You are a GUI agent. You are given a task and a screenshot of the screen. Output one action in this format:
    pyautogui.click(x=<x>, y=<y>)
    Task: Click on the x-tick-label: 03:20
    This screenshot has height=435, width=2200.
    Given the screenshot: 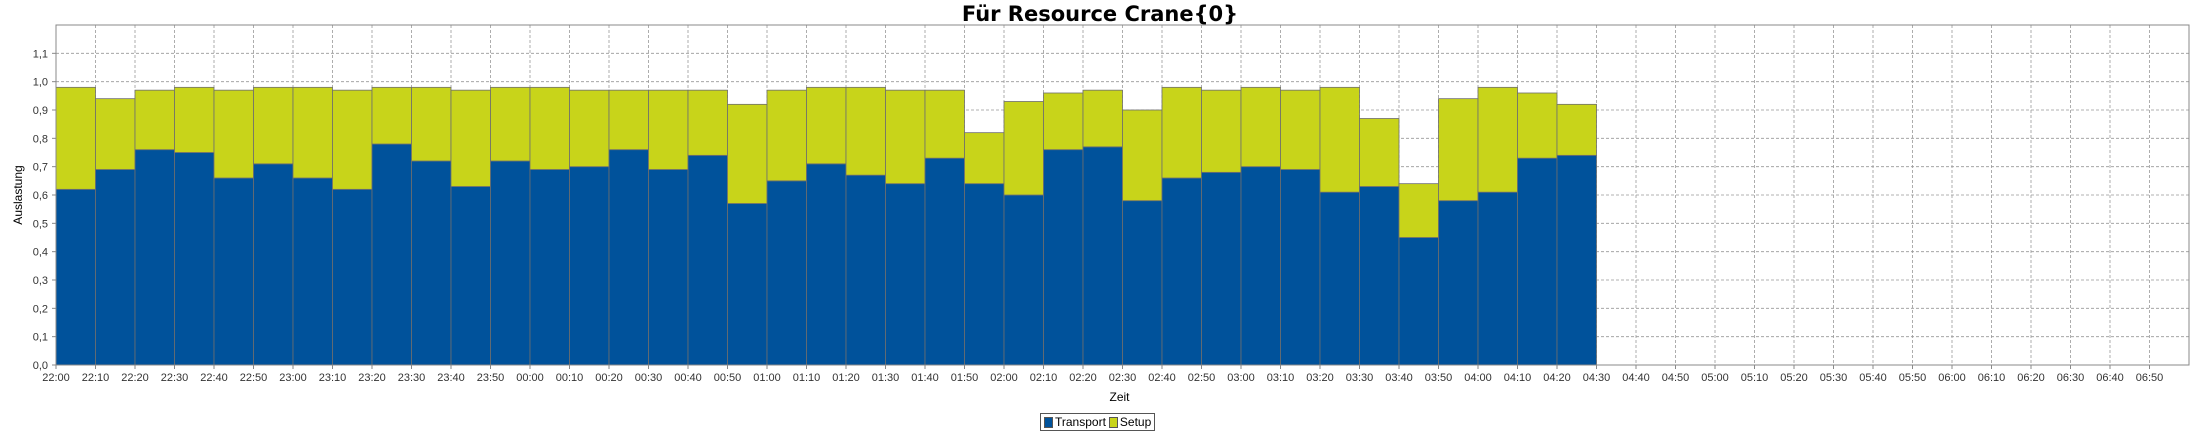 What is the action you would take?
    pyautogui.click(x=1320, y=378)
    